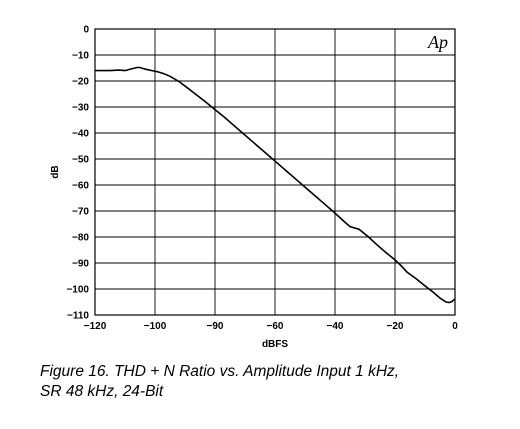 This screenshot has height=429, width=520. I want to click on x-tick-label: 0, so click(455, 326).